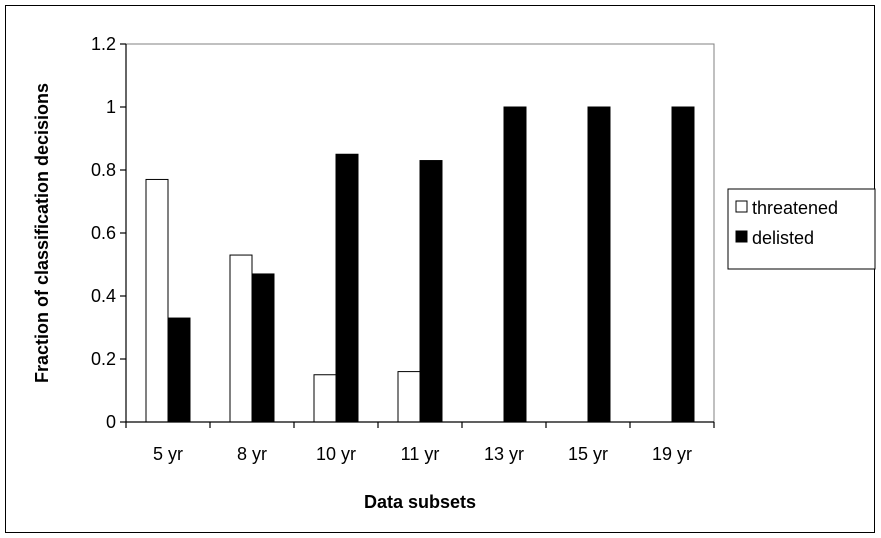 The height and width of the screenshot is (538, 881). I want to click on x-tick-label: 8 yr, so click(252, 454).